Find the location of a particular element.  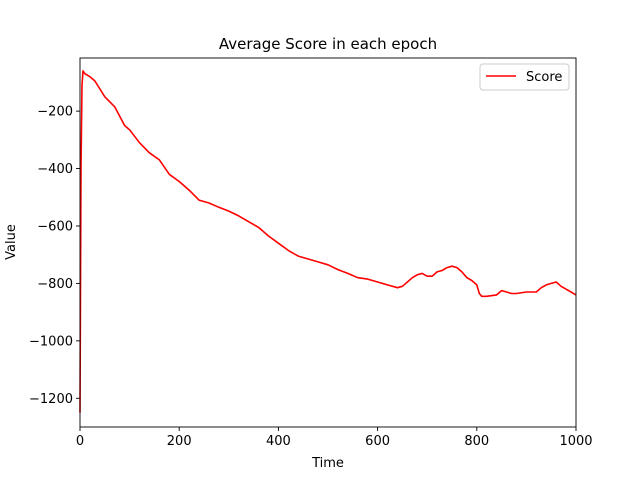

x-tick-label: 600 is located at coordinates (377, 441).